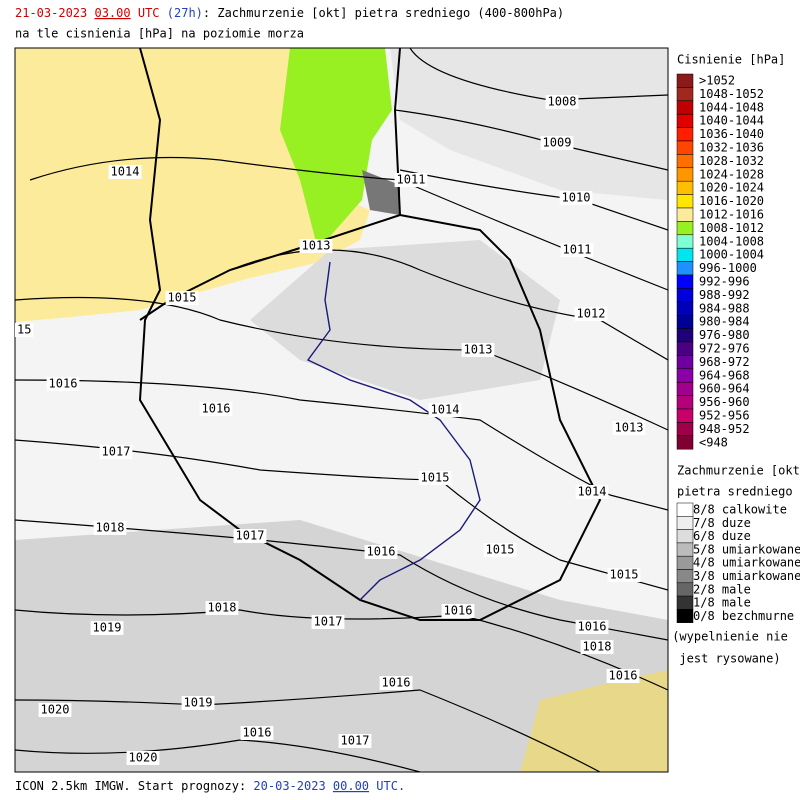 Image resolution: width=800 pixels, height=800 pixels. I want to click on isobar-label: 1019, so click(198, 703).